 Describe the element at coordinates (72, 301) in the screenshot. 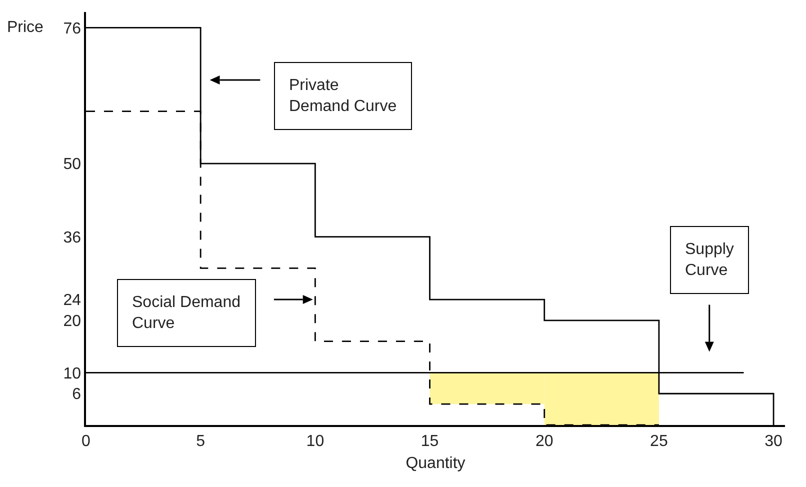

I see `y-tick-label: 24` at that location.